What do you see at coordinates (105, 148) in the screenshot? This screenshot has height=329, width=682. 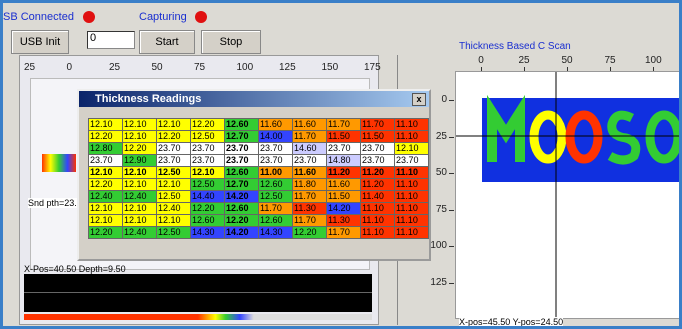 I see `thickness-cell: 12.80` at bounding box center [105, 148].